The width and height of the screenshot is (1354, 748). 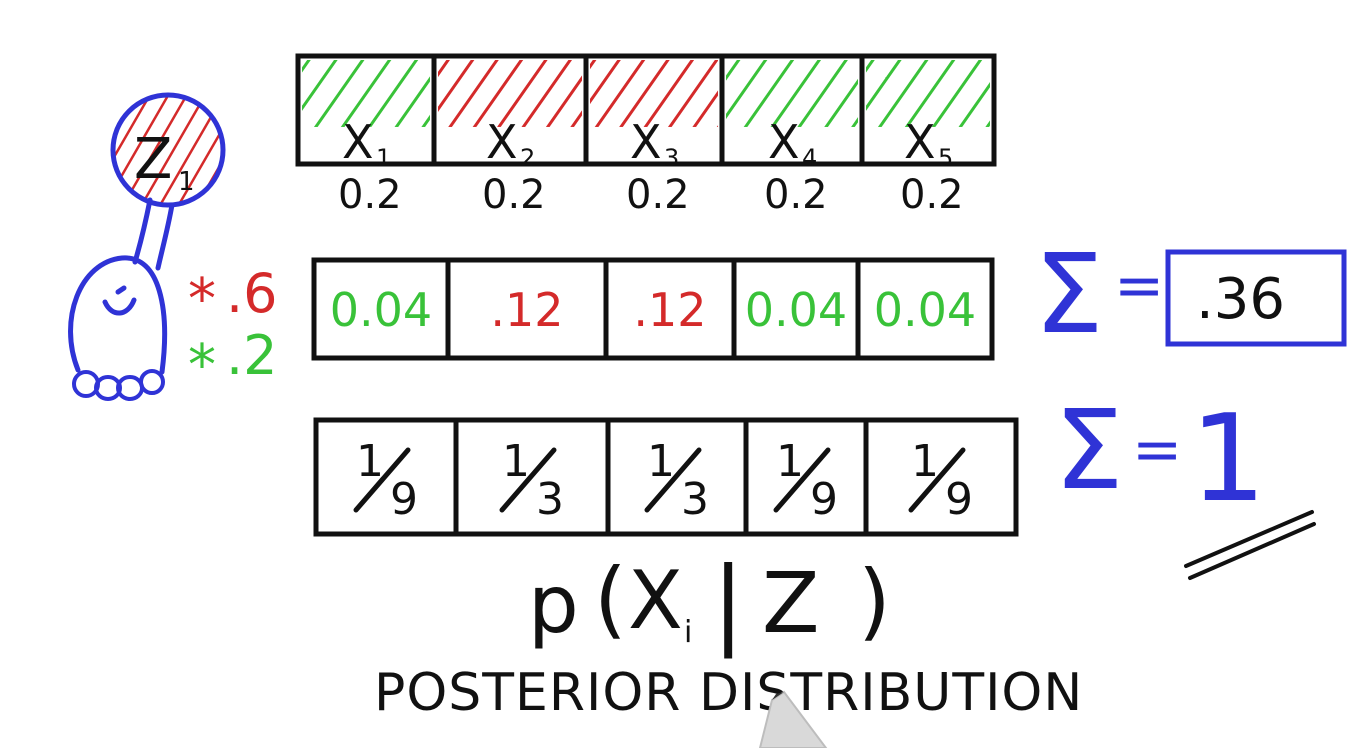 I want to click on posterior-sum-symbol: Σ, so click(x=1089, y=450).